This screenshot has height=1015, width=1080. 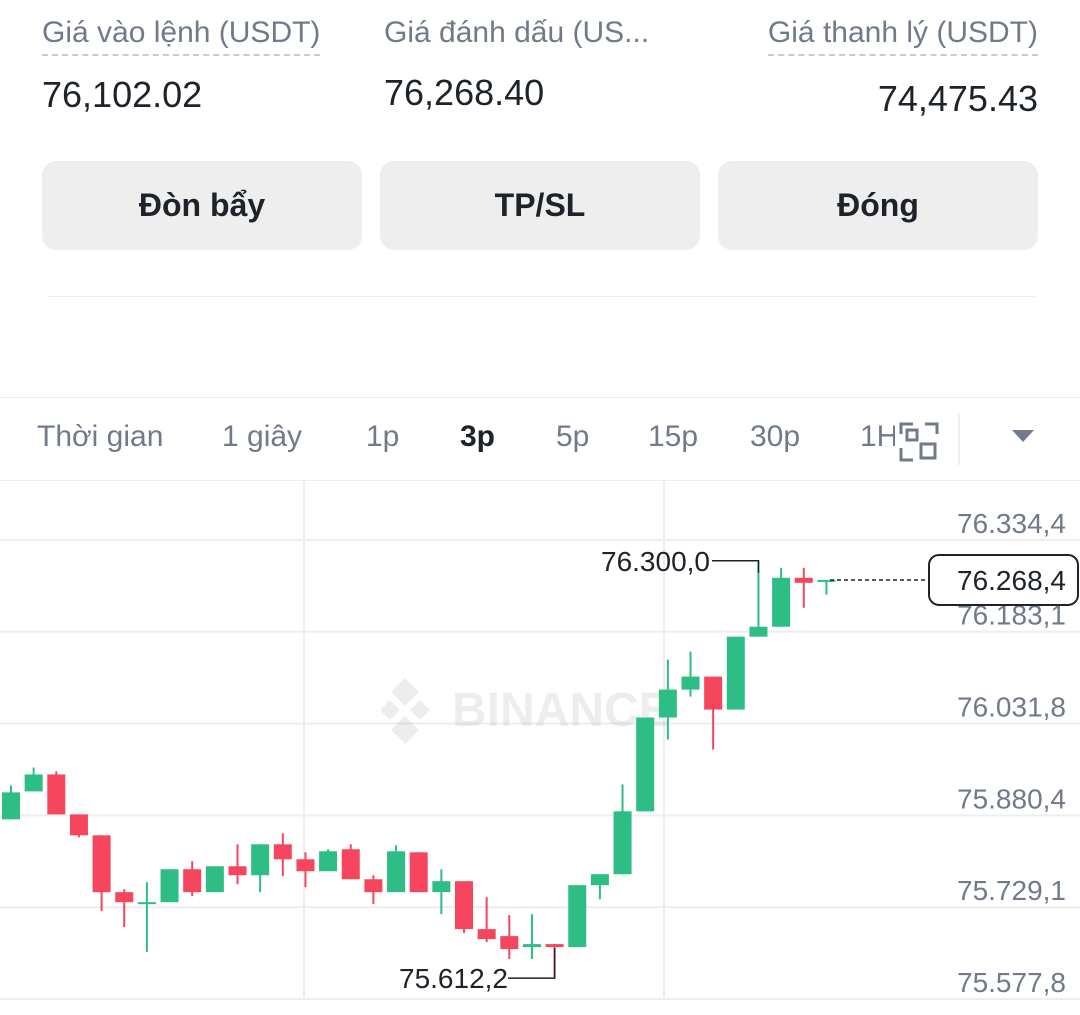 What do you see at coordinates (878, 205) in the screenshot?
I see `button: Đóng` at bounding box center [878, 205].